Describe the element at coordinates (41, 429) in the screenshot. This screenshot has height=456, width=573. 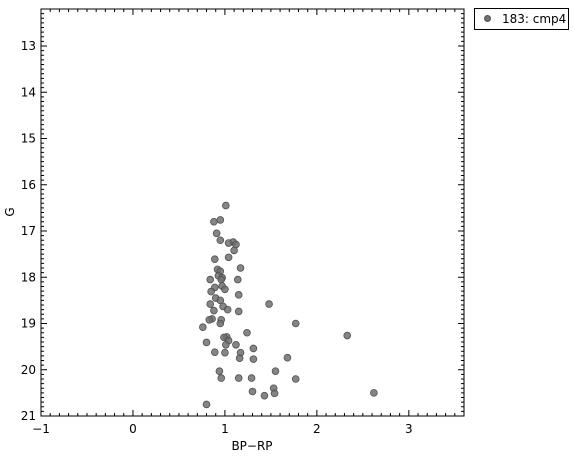
I see `x-tick-label: −1` at that location.